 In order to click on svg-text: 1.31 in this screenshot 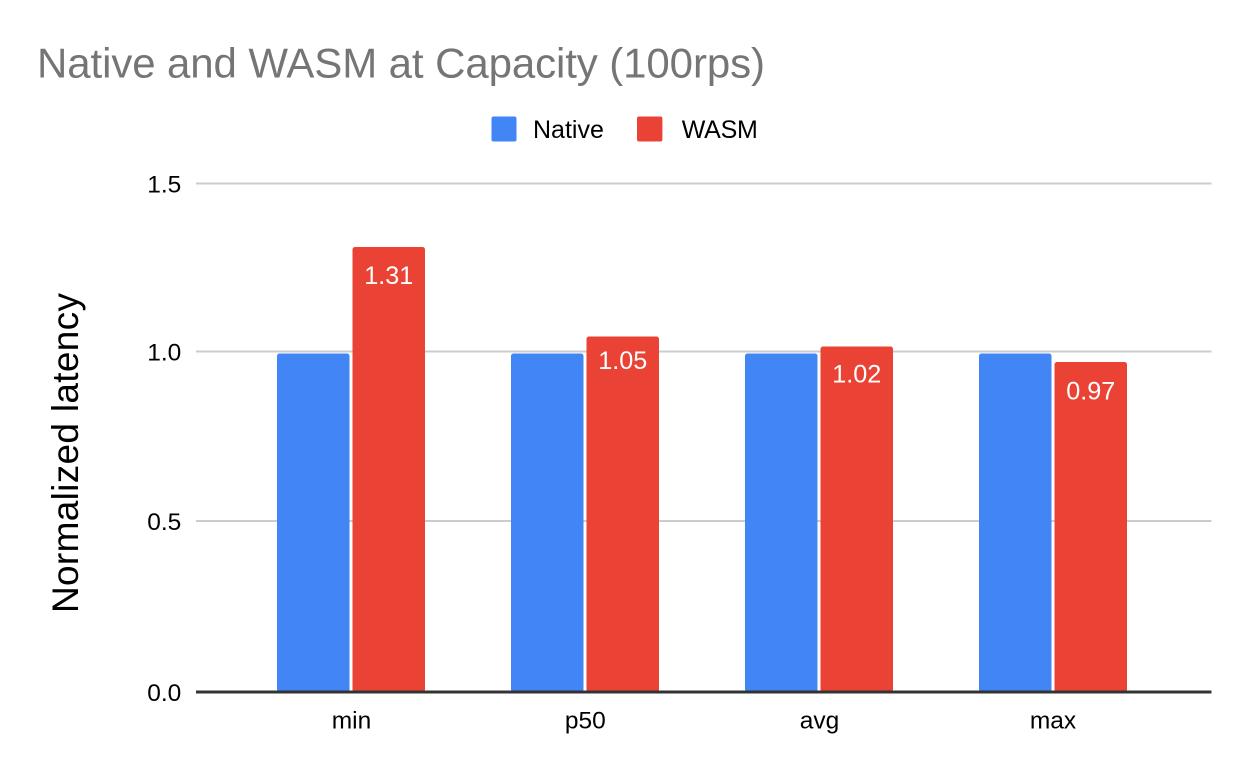, I will do `click(388, 276)`.